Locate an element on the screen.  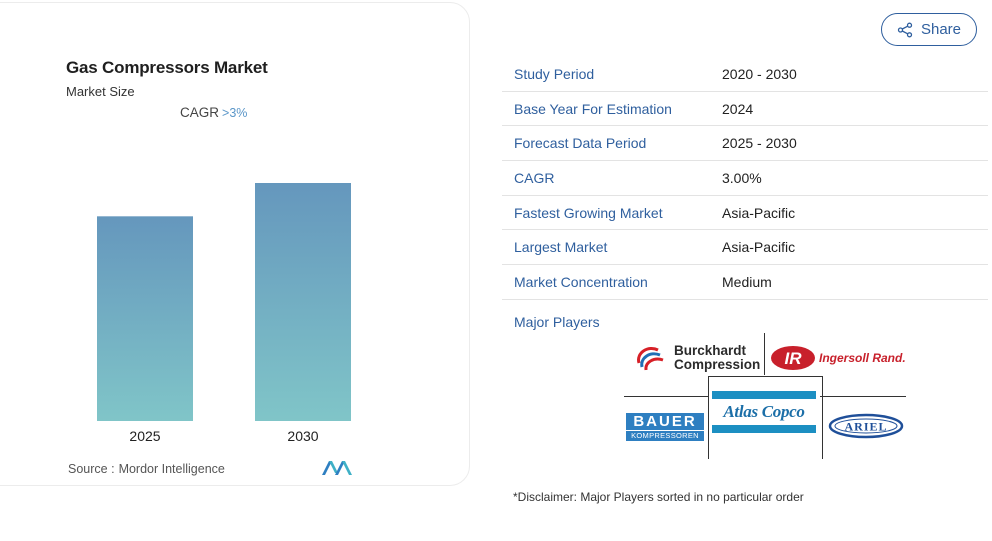
cagr-label: CAGR is located at coordinates (200, 112).